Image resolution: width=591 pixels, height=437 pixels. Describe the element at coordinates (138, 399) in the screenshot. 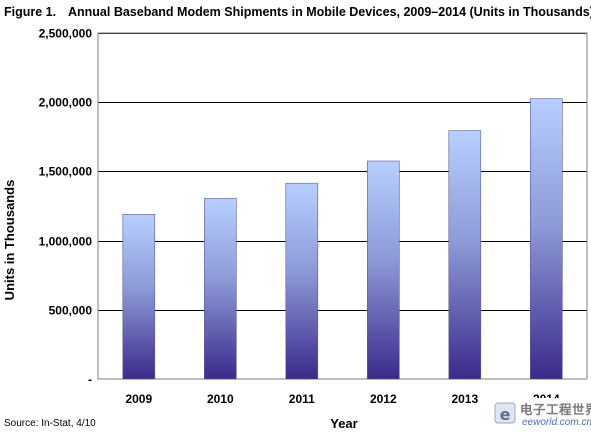

I see `x-tick-label: 2009` at that location.